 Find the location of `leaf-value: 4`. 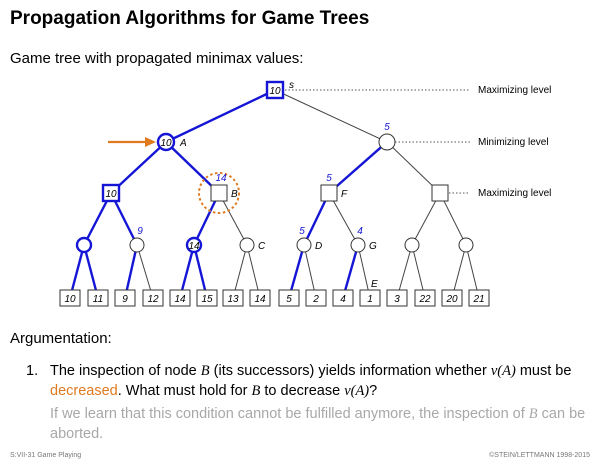

leaf-value: 4 is located at coordinates (343, 299).